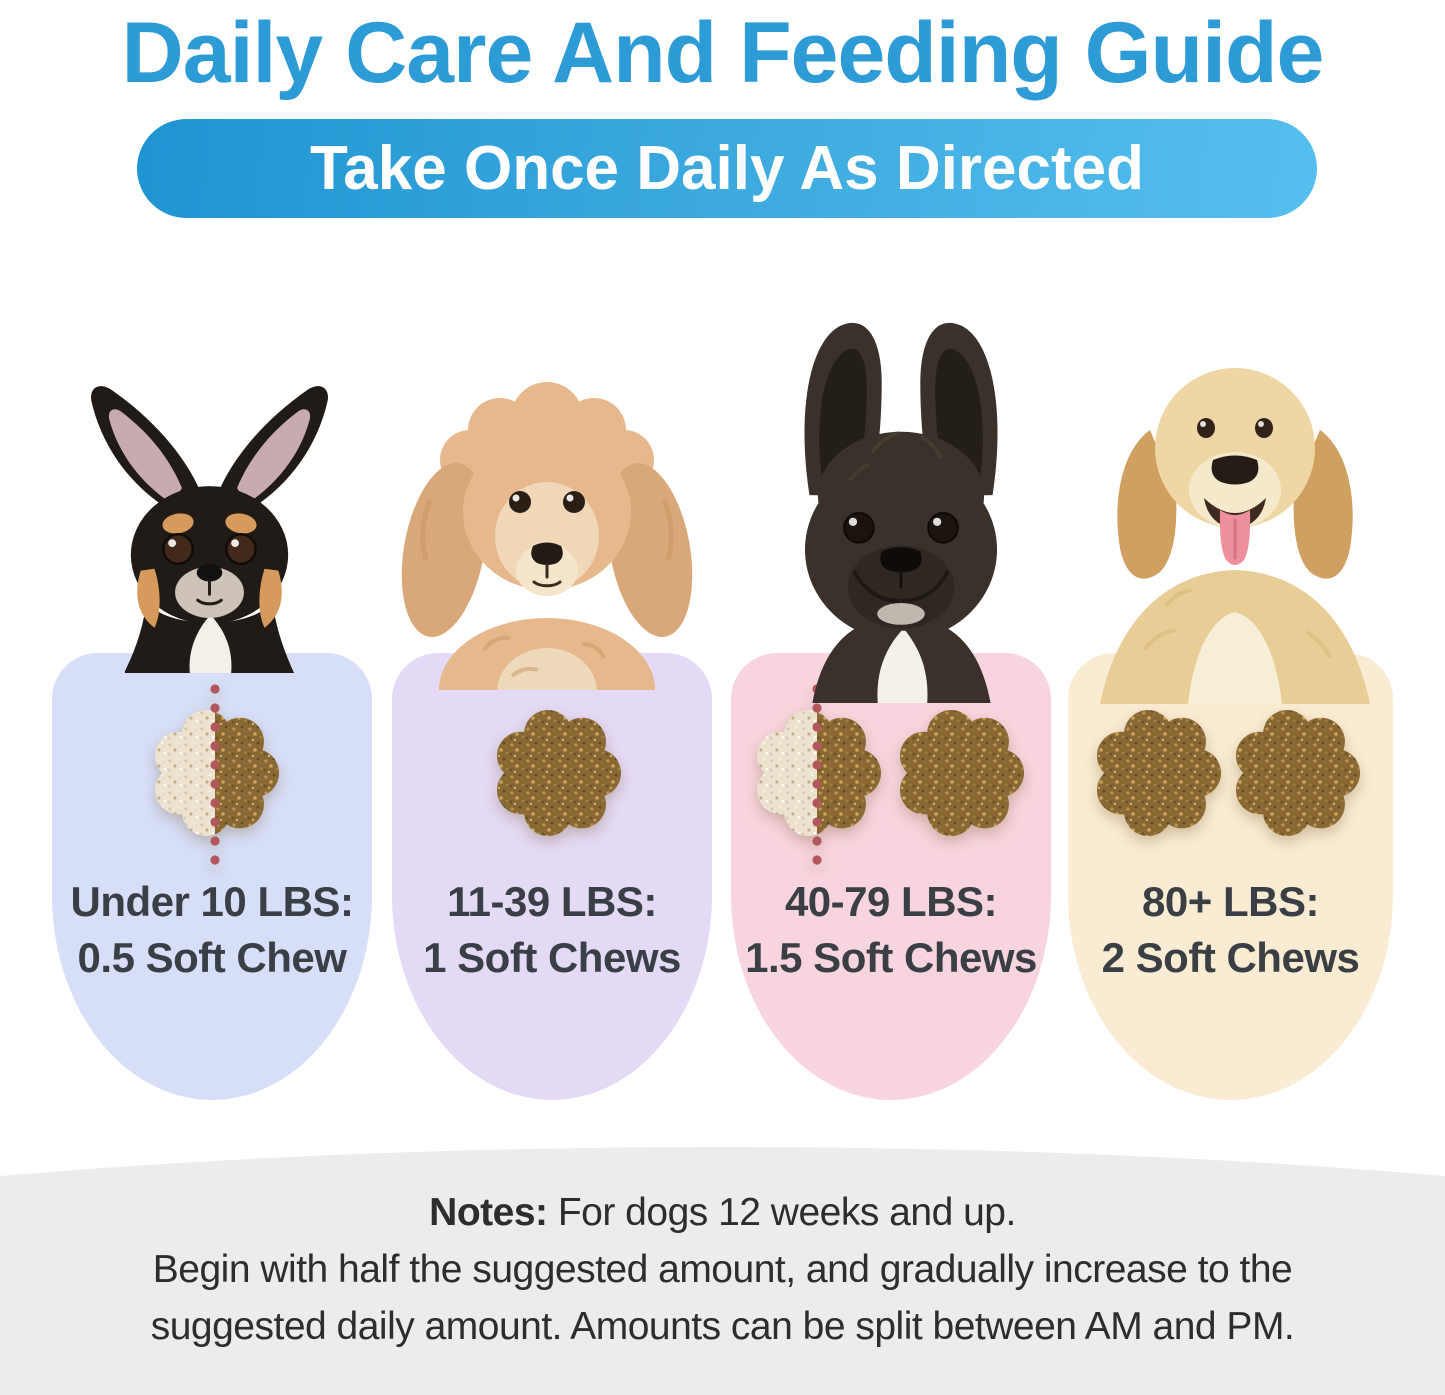 Image resolution: width=1445 pixels, height=1395 pixels. I want to click on dose-label: 1 Soft Chews, so click(552, 957).